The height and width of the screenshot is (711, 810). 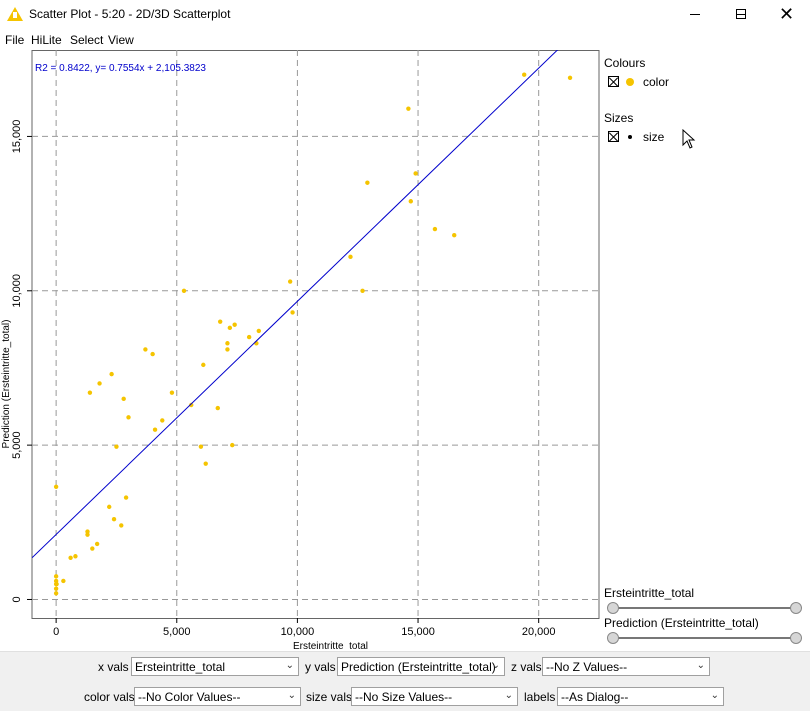 What do you see at coordinates (630, 137) in the screenshot?
I see `size-dot-icon` at bounding box center [630, 137].